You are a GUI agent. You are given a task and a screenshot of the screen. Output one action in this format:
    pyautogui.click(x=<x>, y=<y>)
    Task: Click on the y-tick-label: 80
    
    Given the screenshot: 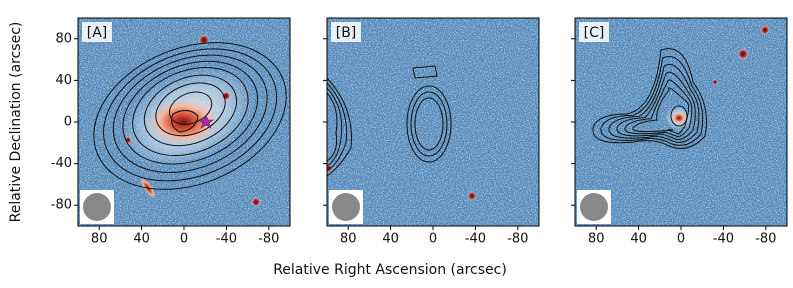 What is the action you would take?
    pyautogui.click(x=63, y=38)
    